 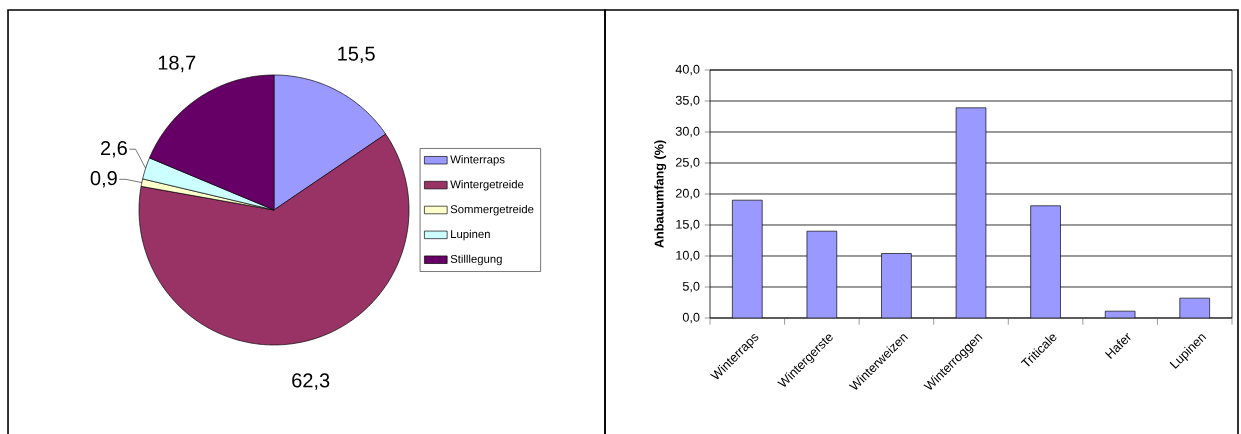 I want to click on data-label: 18,7, so click(x=177, y=64).